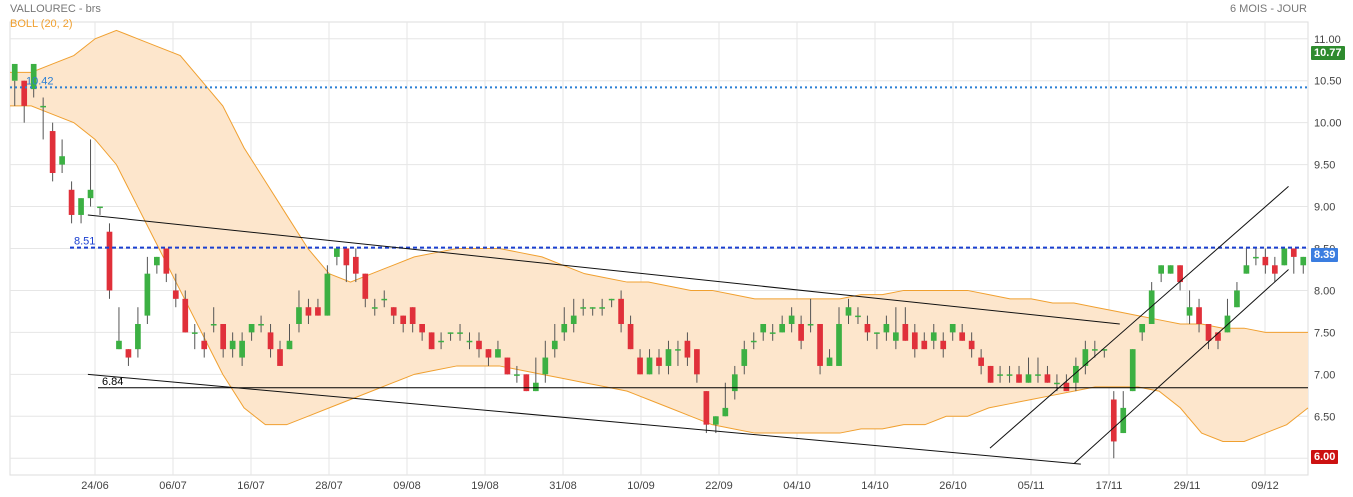 This screenshot has width=1353, height=497. What do you see at coordinates (1324, 291) in the screenshot?
I see `y-tick-label: 8.00` at bounding box center [1324, 291].